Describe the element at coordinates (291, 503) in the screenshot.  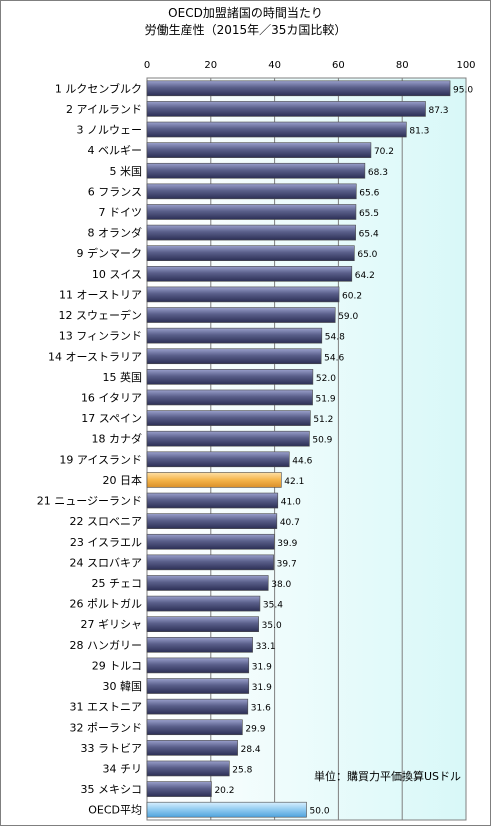
I see `value-label: 41.0` at that location.